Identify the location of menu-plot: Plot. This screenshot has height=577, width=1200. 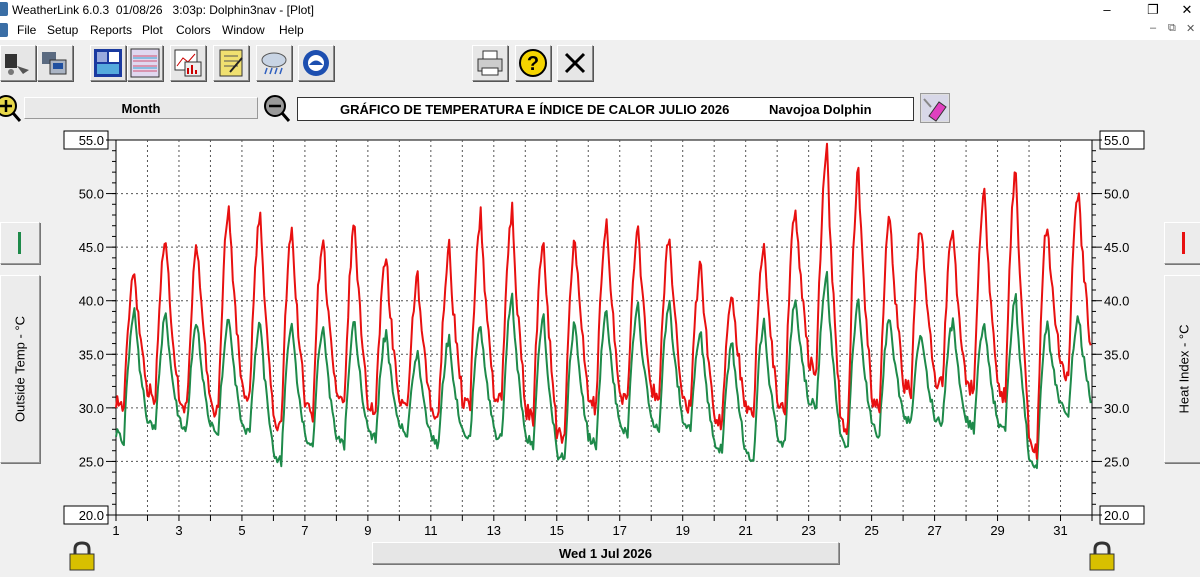
(152, 30).